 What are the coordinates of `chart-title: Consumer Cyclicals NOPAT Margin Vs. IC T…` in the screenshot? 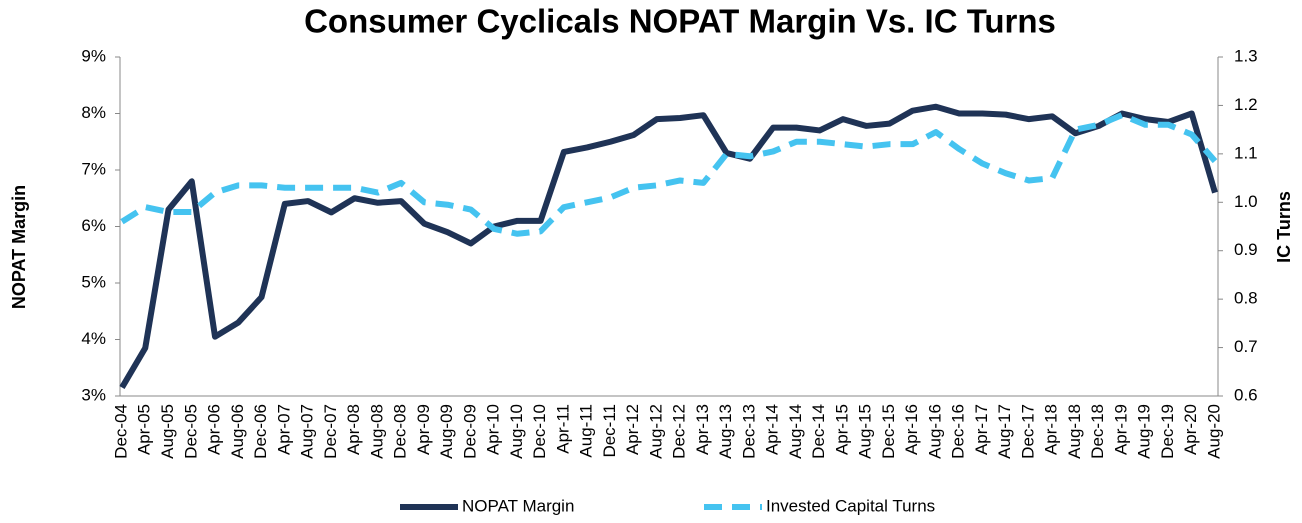 It's located at (680, 21).